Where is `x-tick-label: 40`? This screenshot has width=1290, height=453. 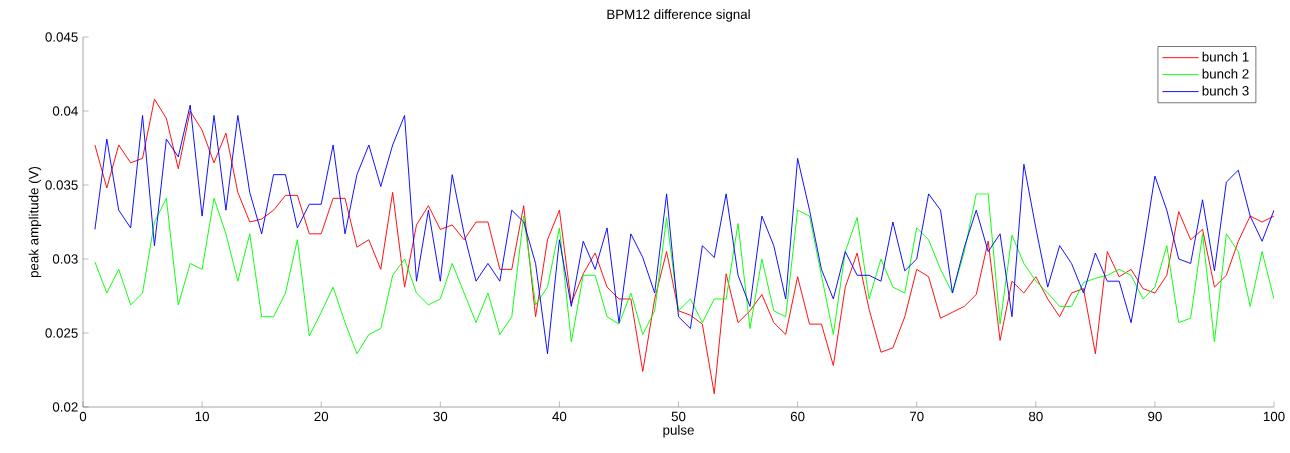
x-tick-label: 40 is located at coordinates (559, 416).